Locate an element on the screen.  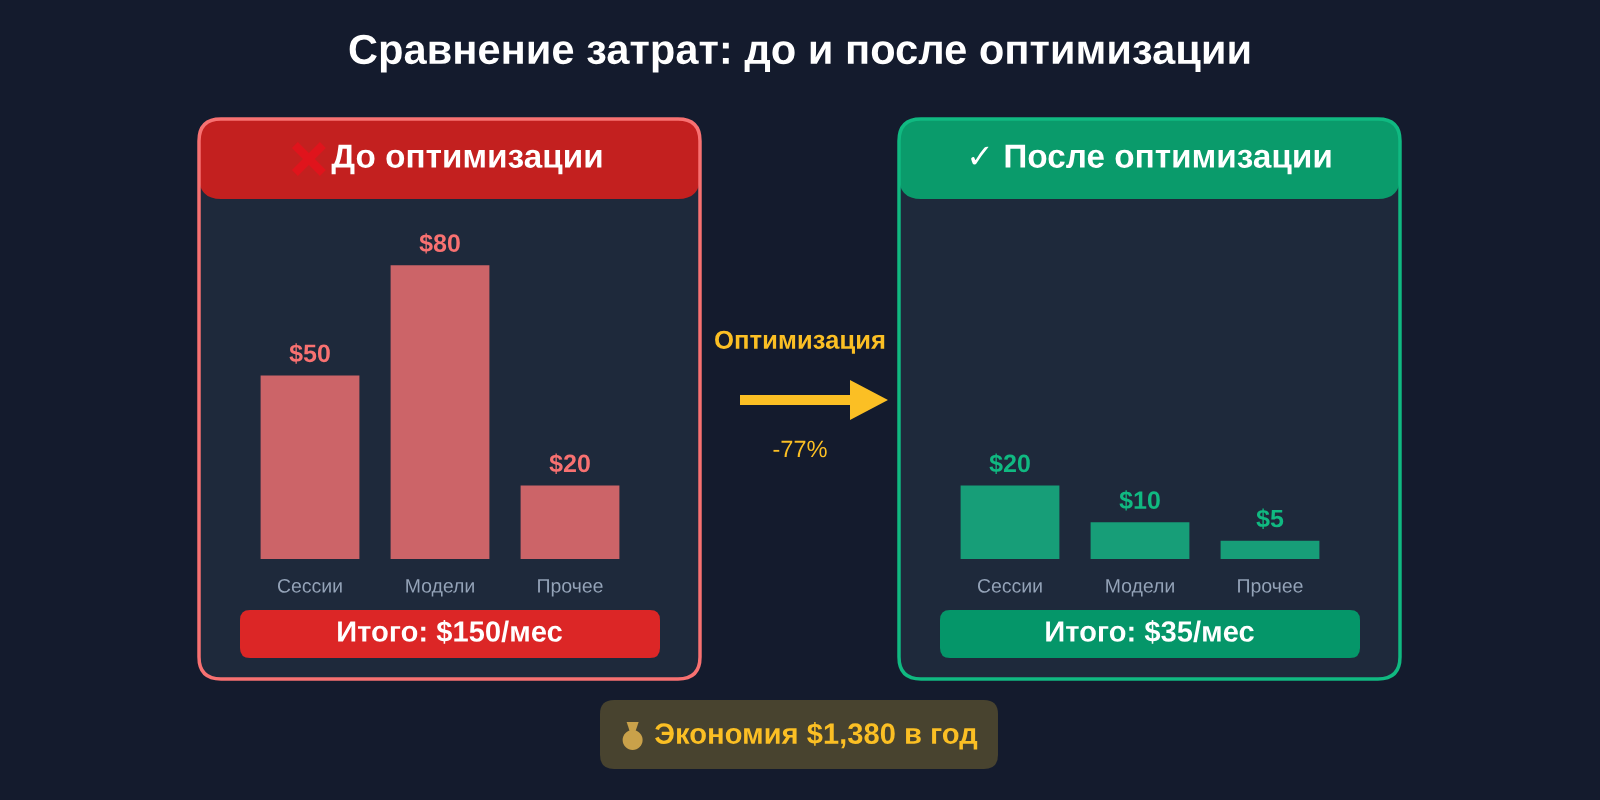
data-label: $10 is located at coordinates (1139, 500).